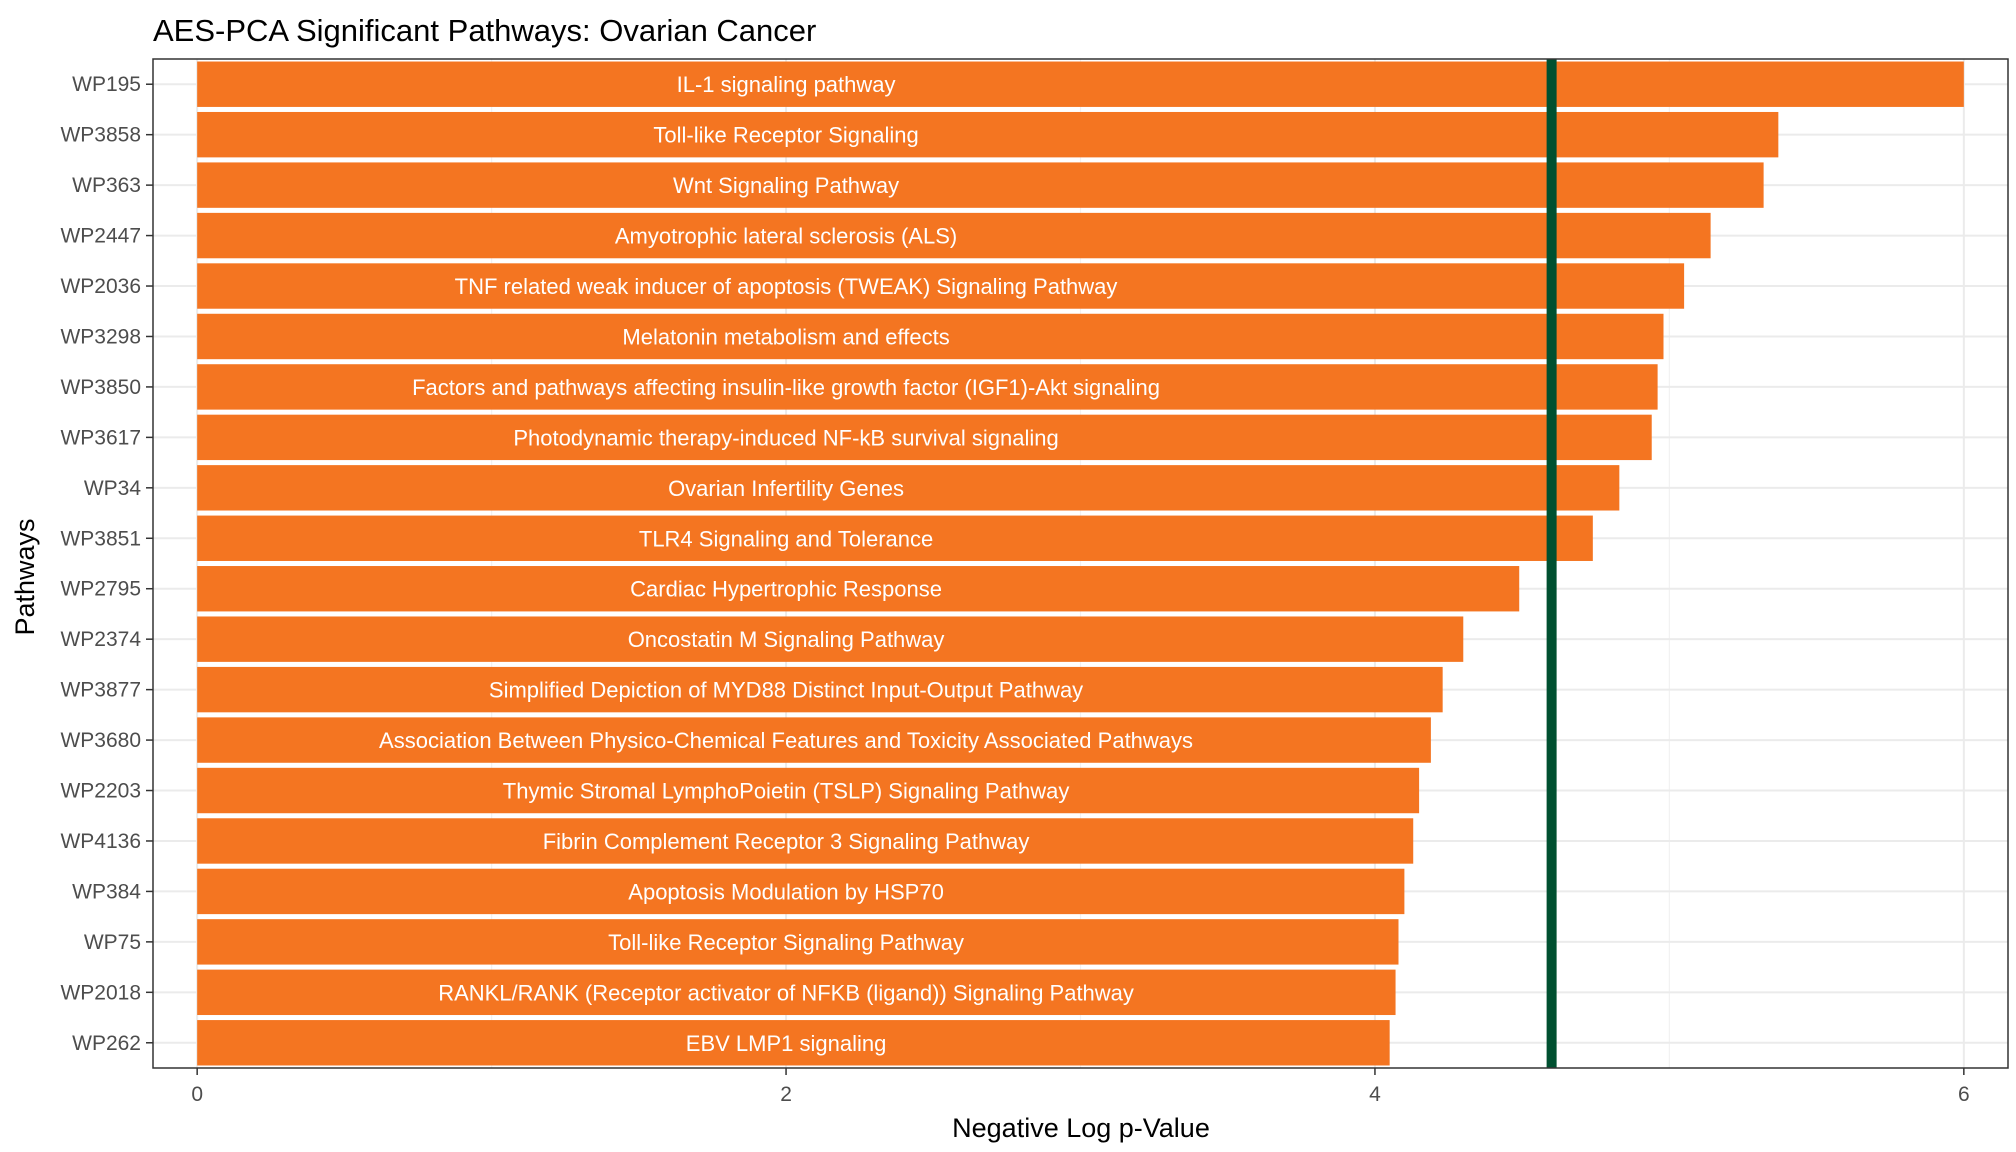 The height and width of the screenshot is (1152, 2016). I want to click on bar-wp3680, so click(814, 740).